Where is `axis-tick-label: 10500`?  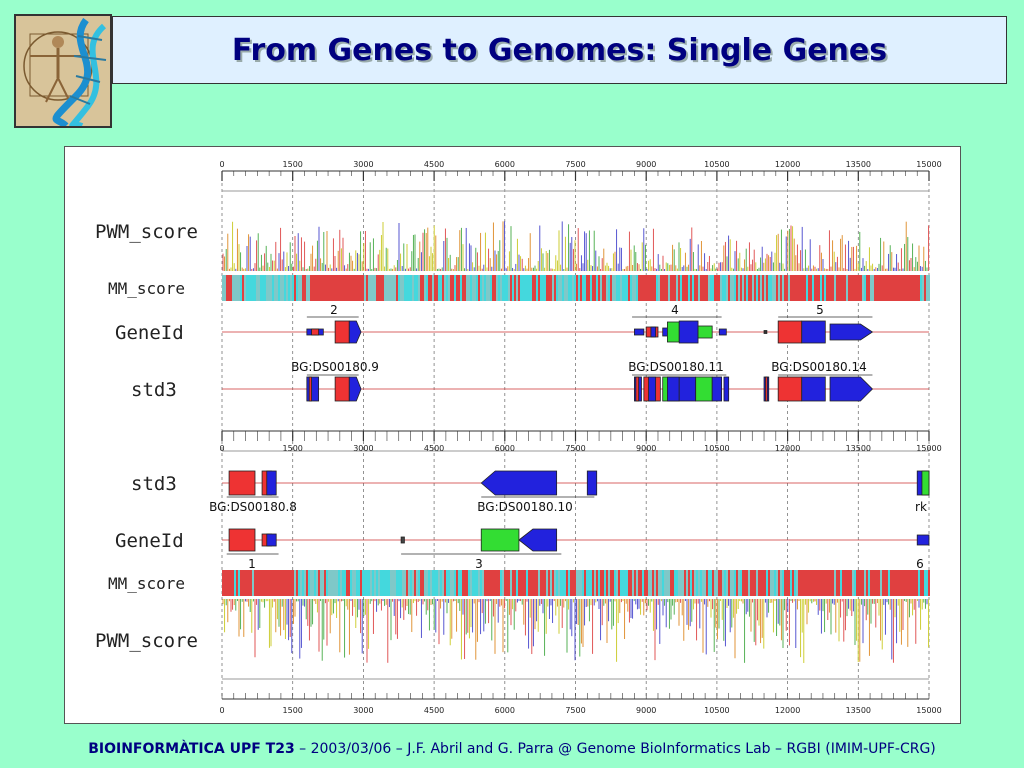
axis-tick-label: 10500 is located at coordinates (716, 448).